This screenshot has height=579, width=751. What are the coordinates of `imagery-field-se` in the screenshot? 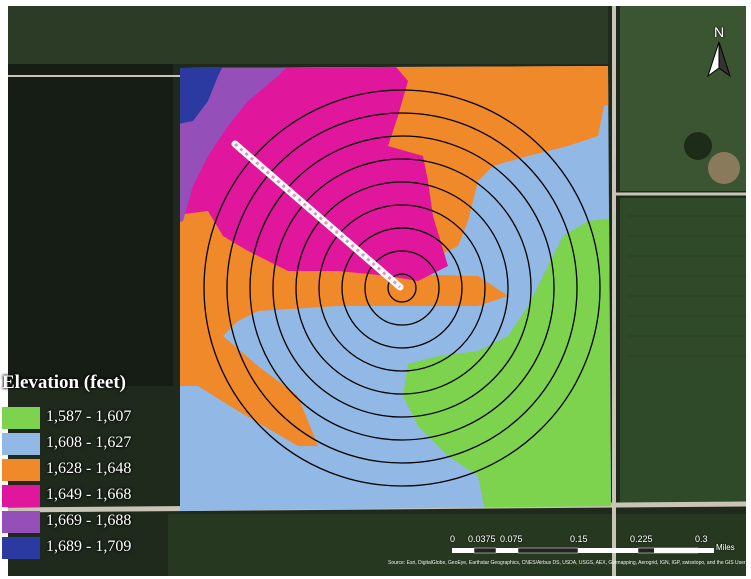 It's located at (683, 350).